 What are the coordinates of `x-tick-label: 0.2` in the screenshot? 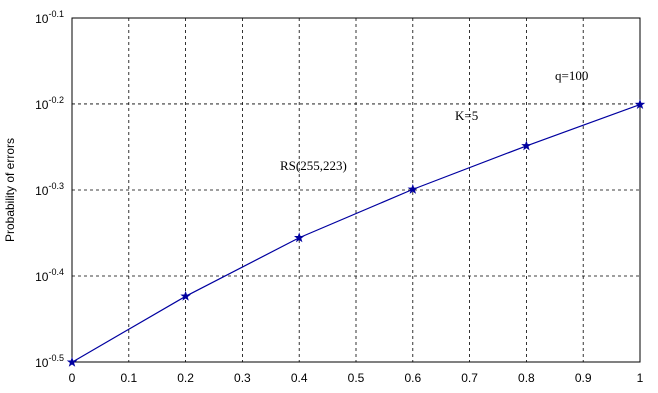 It's located at (185, 378).